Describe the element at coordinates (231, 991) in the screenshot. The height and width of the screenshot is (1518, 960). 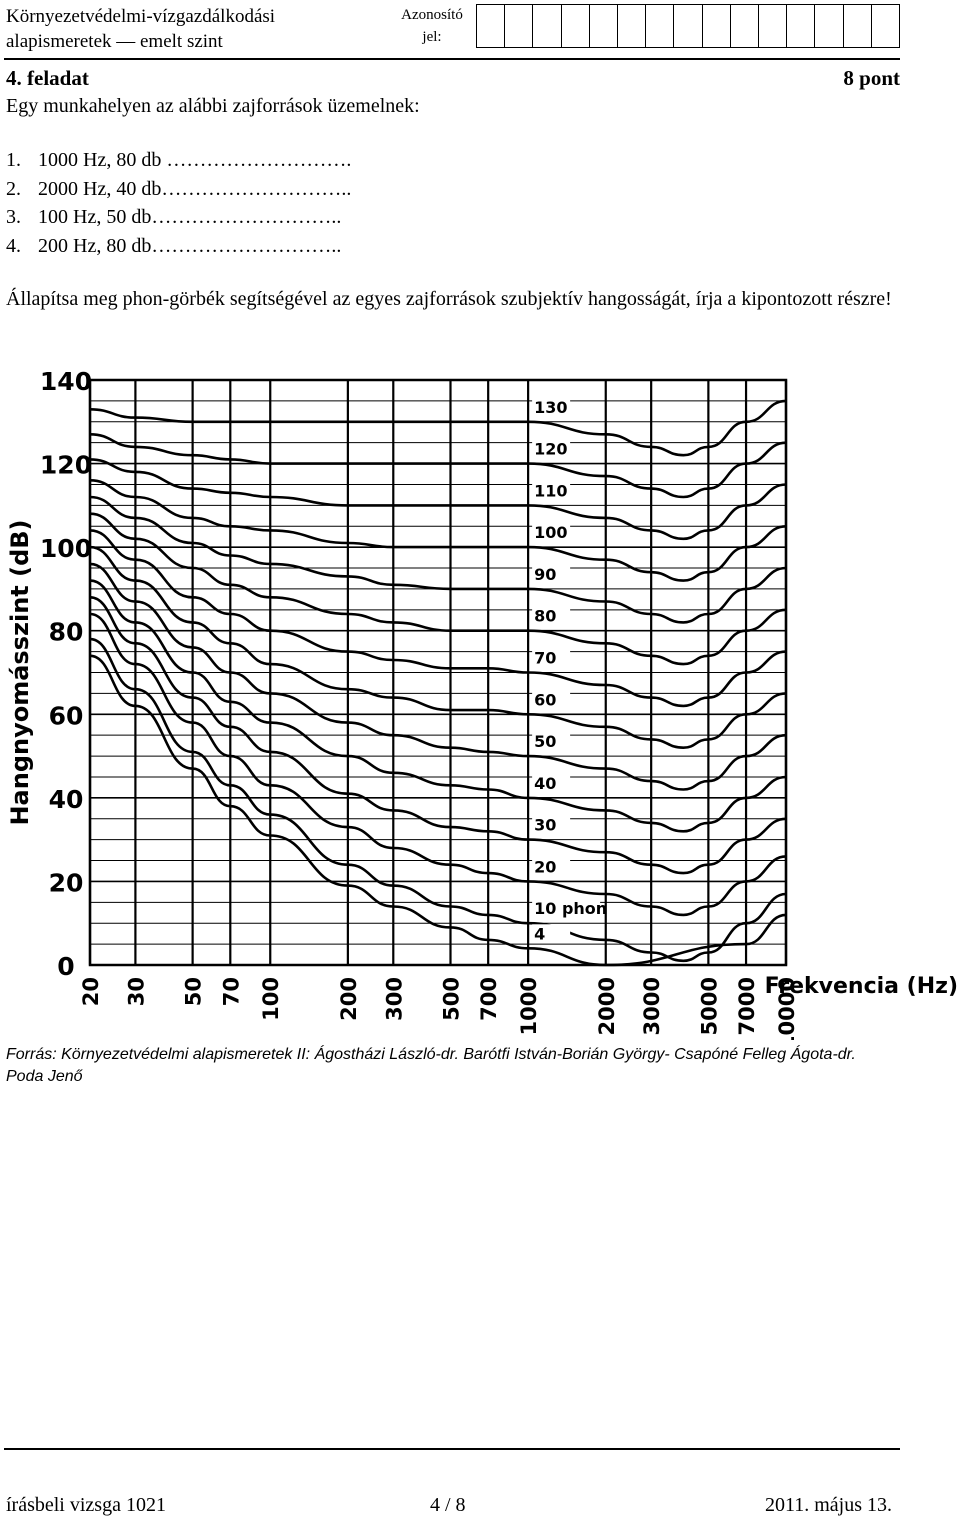
I see `x-tick-label: 70` at that location.